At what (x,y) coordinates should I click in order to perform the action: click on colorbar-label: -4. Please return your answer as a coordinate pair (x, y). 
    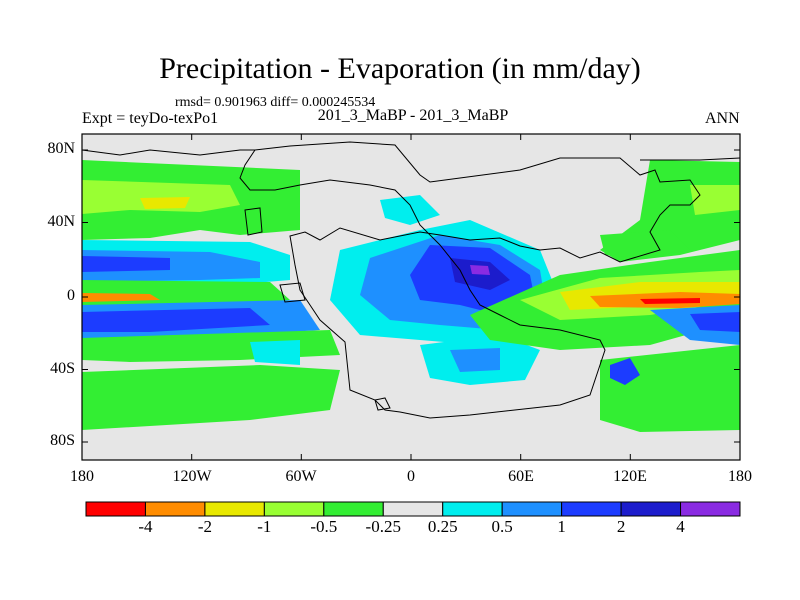
    Looking at the image, I should click on (145, 526).